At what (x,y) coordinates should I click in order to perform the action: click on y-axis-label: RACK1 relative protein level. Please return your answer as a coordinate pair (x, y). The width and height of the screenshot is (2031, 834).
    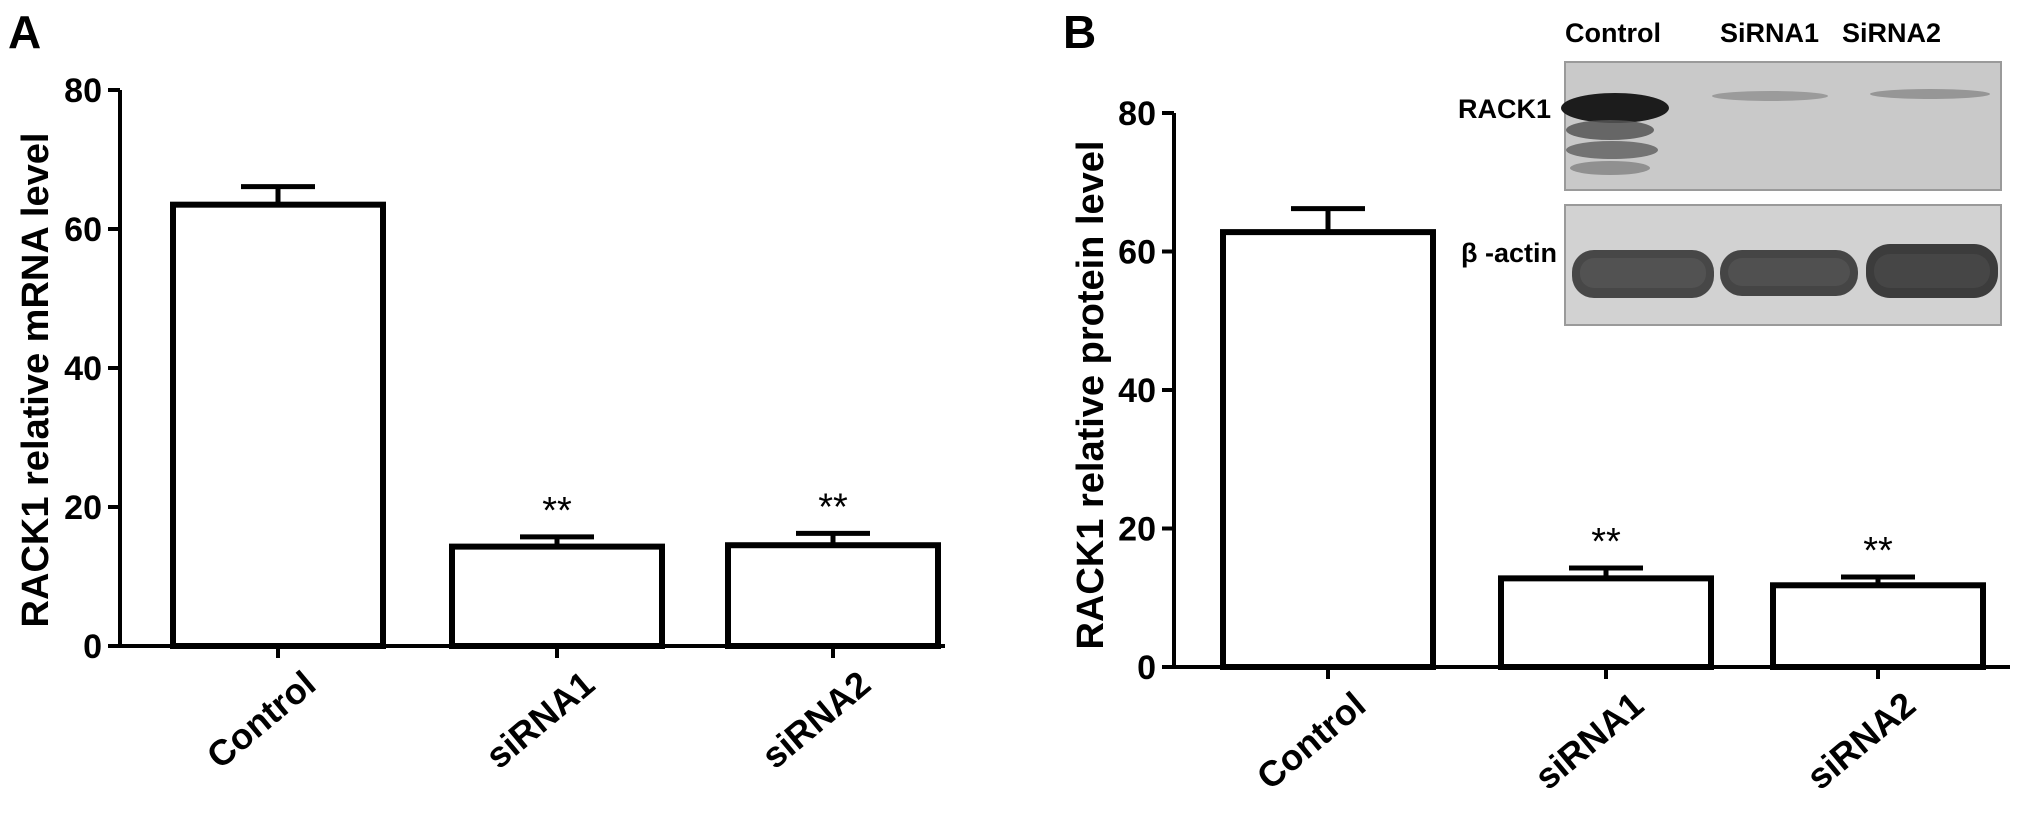
    Looking at the image, I should click on (1091, 395).